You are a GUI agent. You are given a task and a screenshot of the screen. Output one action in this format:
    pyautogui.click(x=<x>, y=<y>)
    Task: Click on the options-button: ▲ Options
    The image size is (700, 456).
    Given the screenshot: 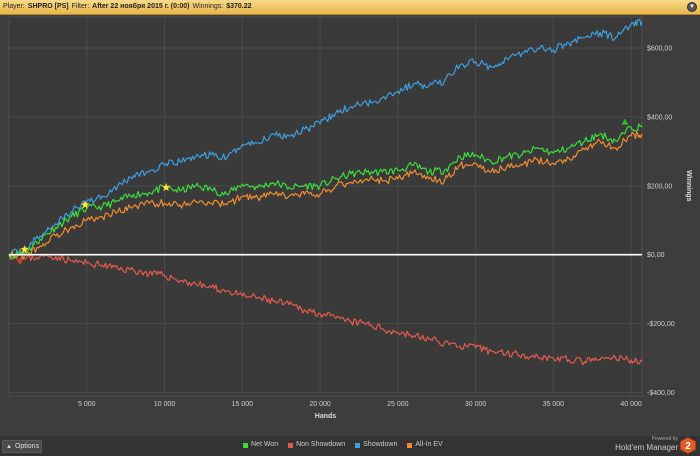 What is the action you would take?
    pyautogui.click(x=22, y=446)
    